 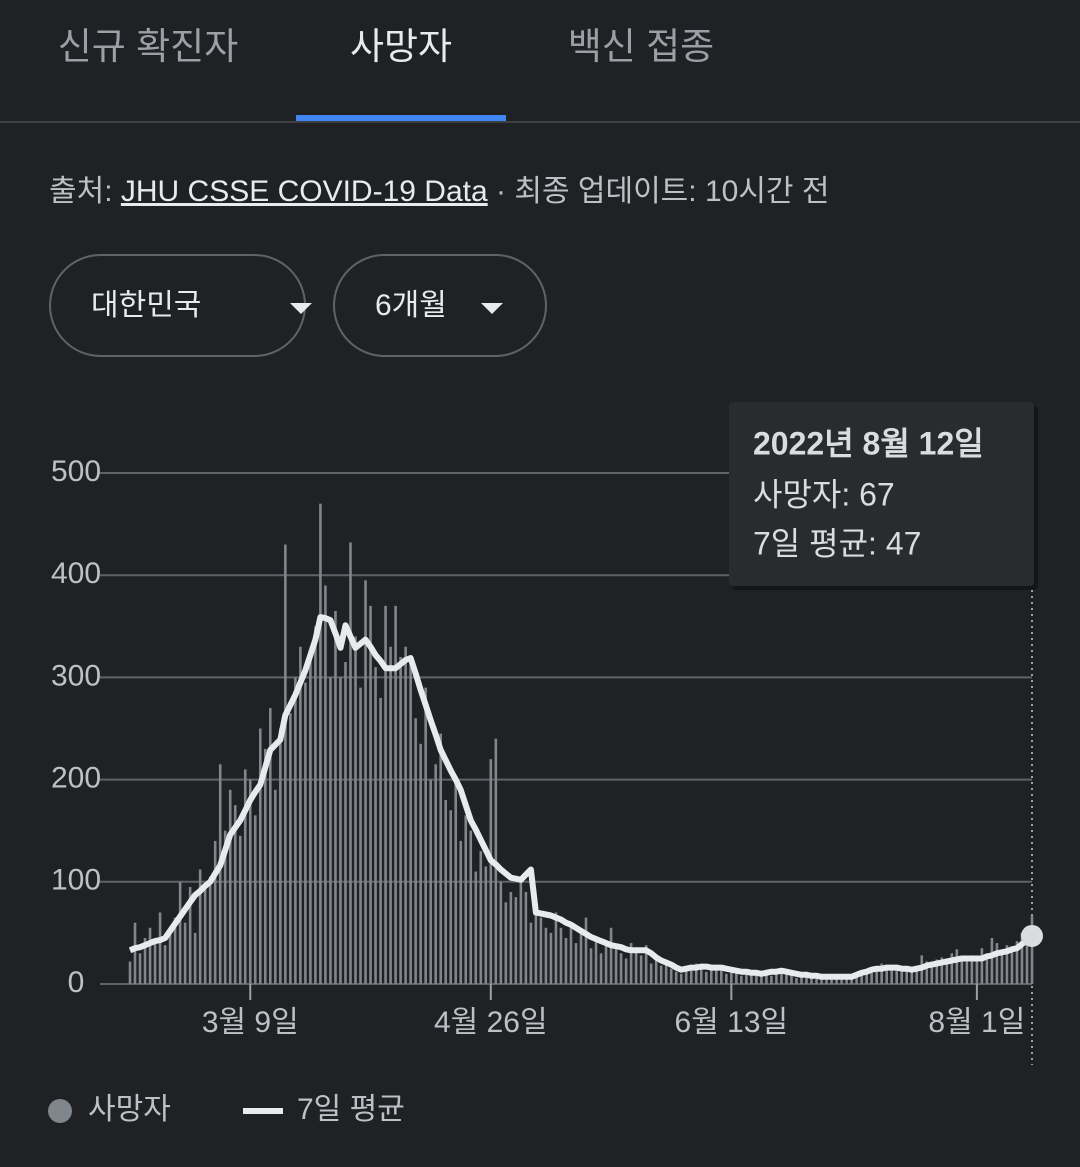 What do you see at coordinates (976, 1022) in the screenshot?
I see `x-tick-label: 8월 1일` at bounding box center [976, 1022].